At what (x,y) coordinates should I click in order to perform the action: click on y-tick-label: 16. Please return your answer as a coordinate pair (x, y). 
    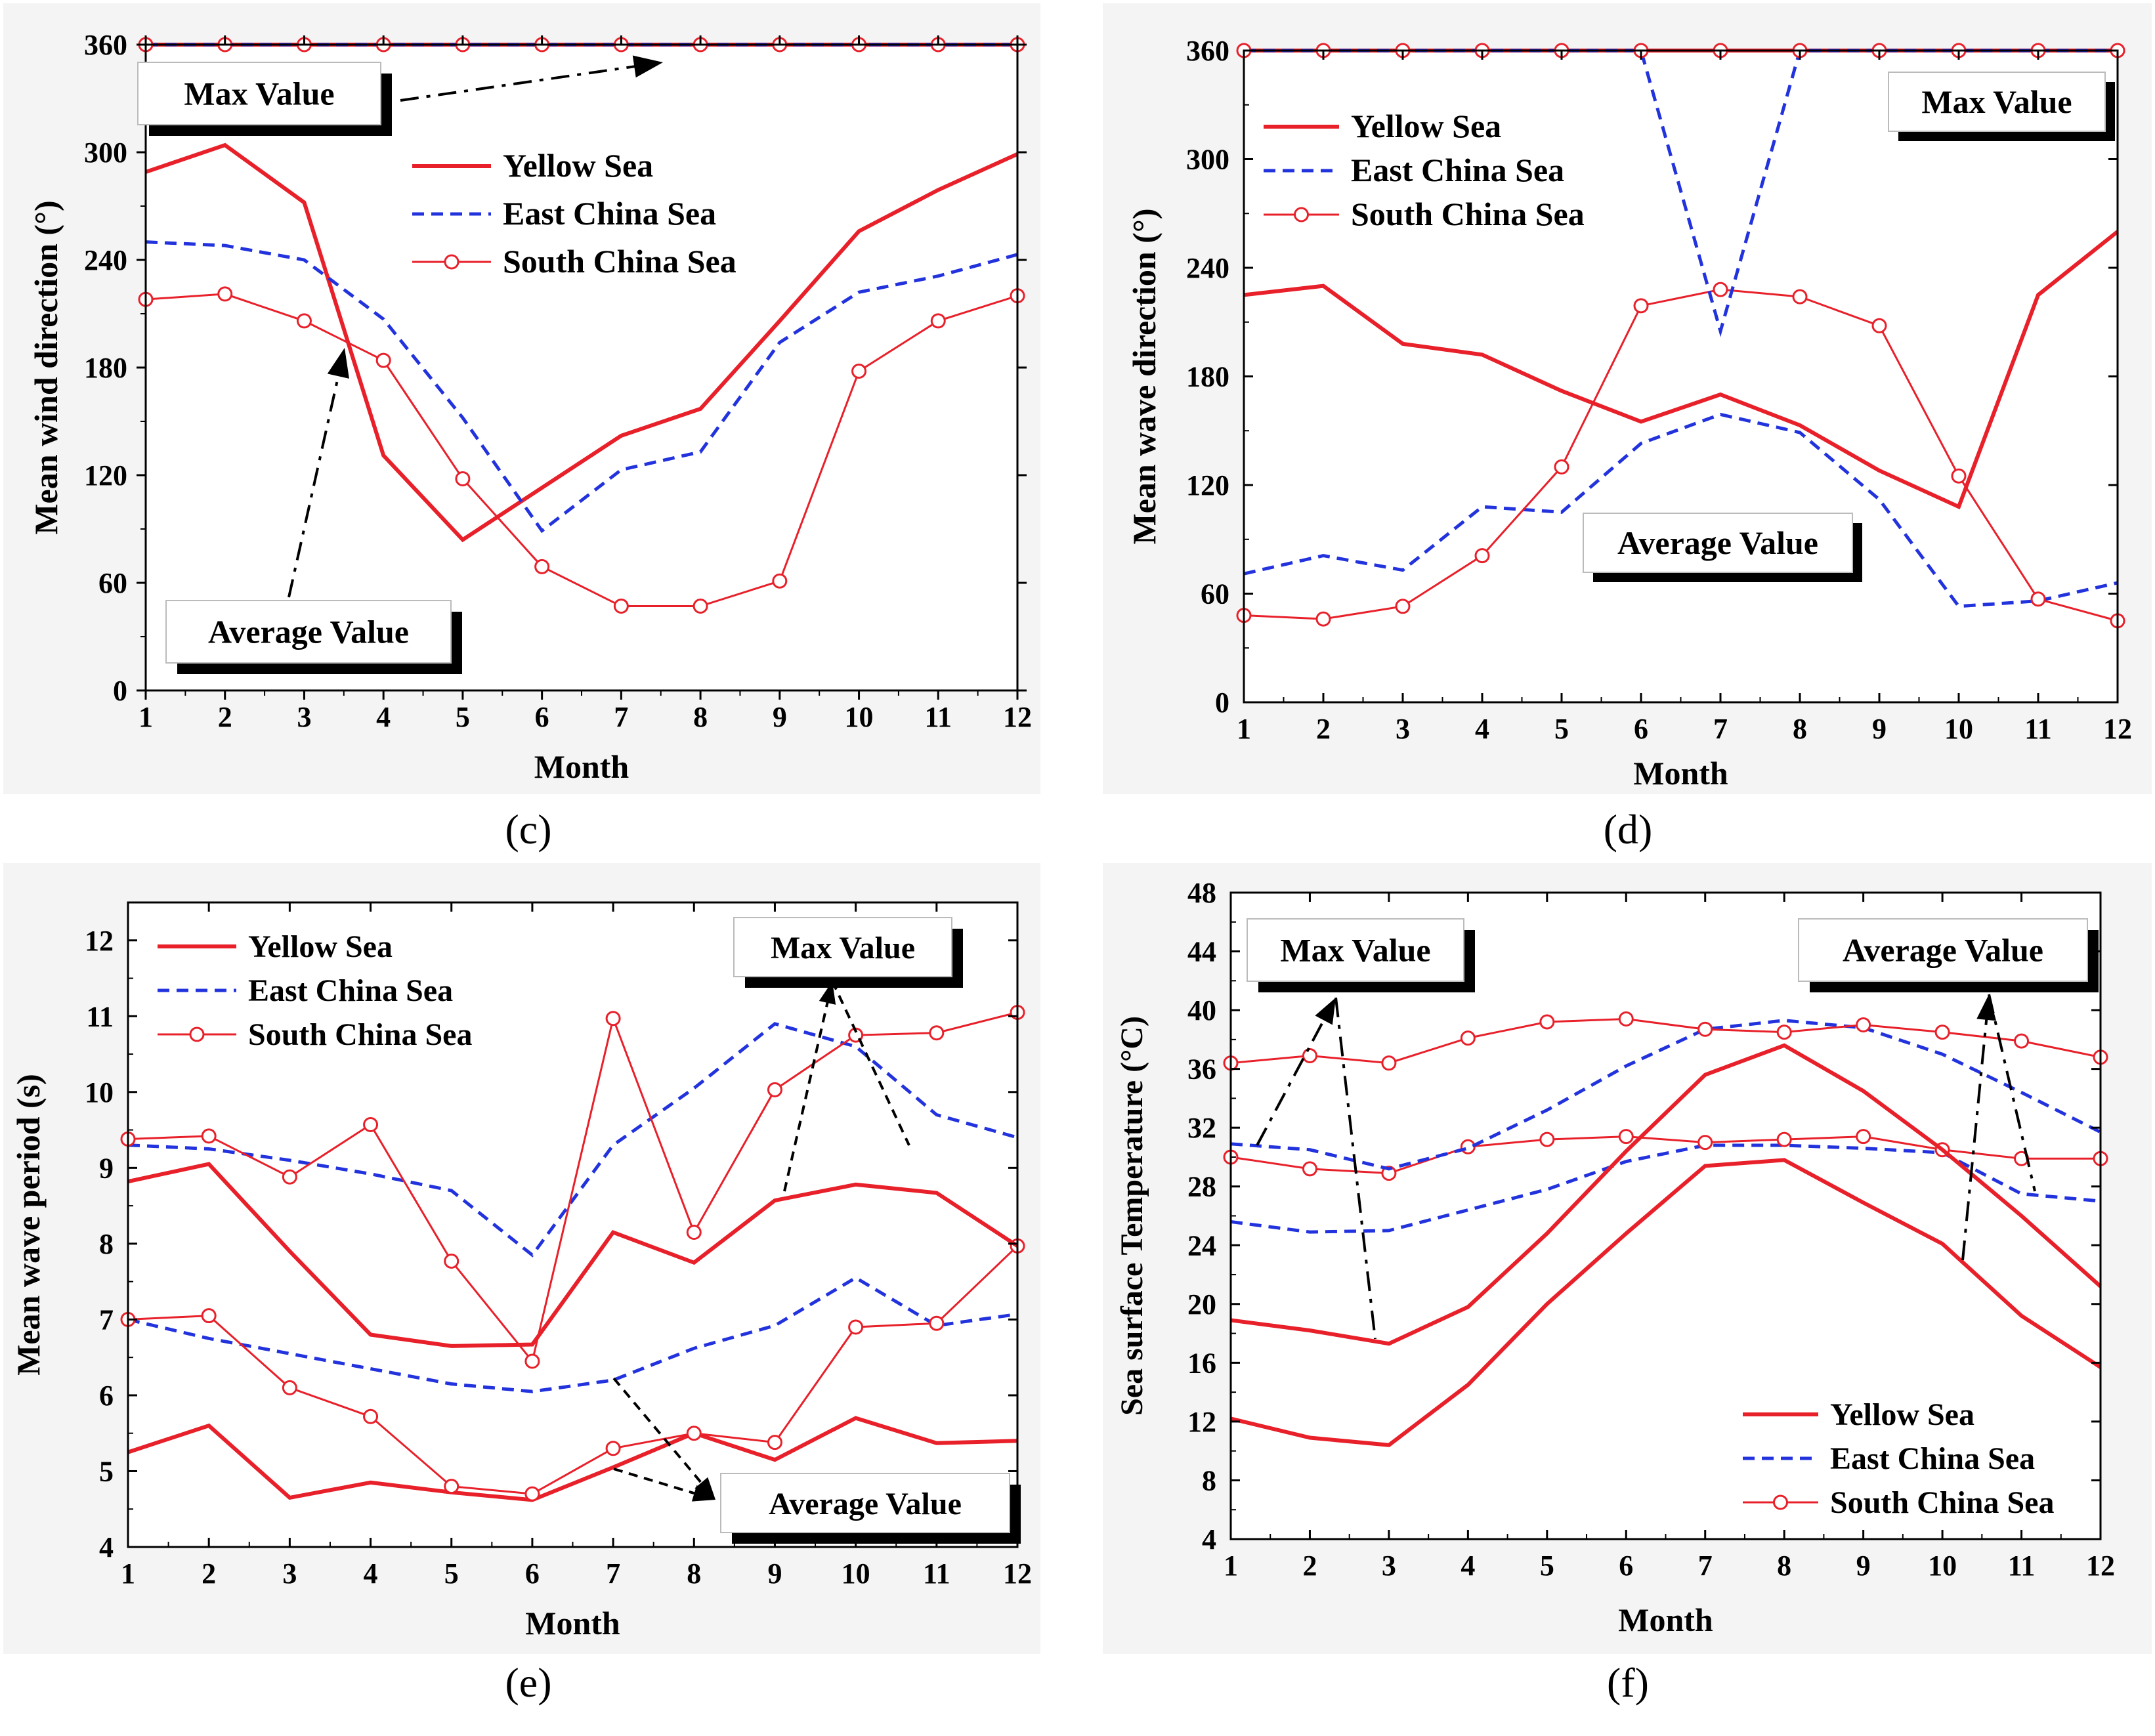
    Looking at the image, I should click on (1201, 1363).